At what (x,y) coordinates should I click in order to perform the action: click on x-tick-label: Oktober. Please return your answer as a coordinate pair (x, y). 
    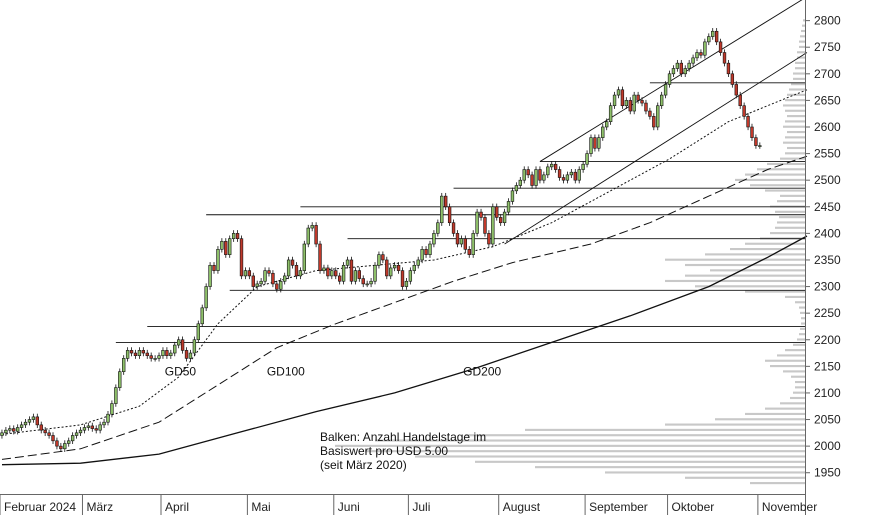
    Looking at the image, I should click on (693, 507).